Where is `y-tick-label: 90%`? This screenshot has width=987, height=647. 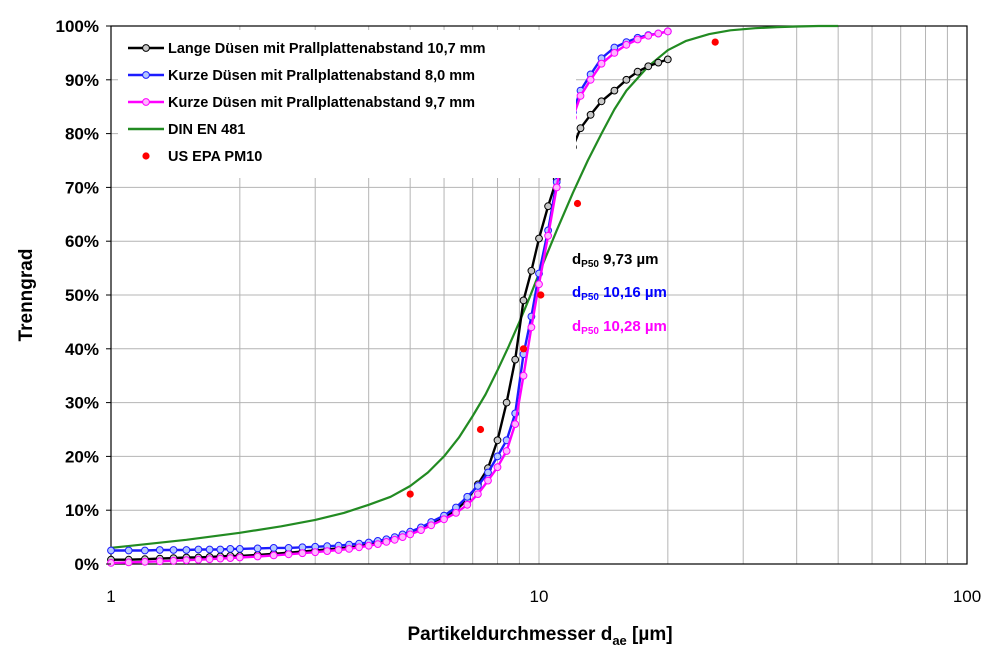 y-tick-label: 90% is located at coordinates (82, 80).